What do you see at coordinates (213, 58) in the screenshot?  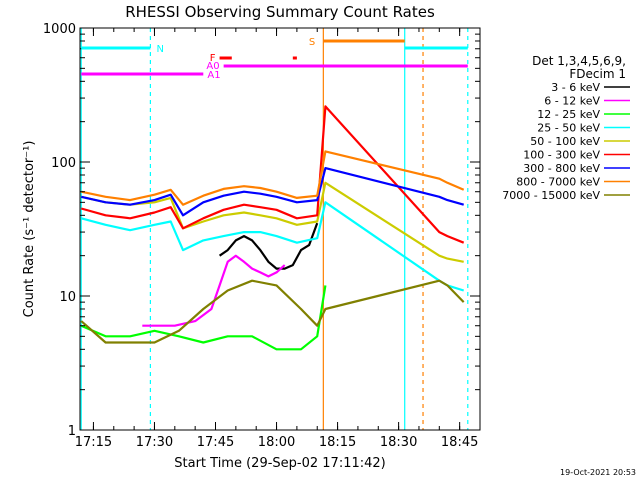 I see `flag-label: F` at bounding box center [213, 58].